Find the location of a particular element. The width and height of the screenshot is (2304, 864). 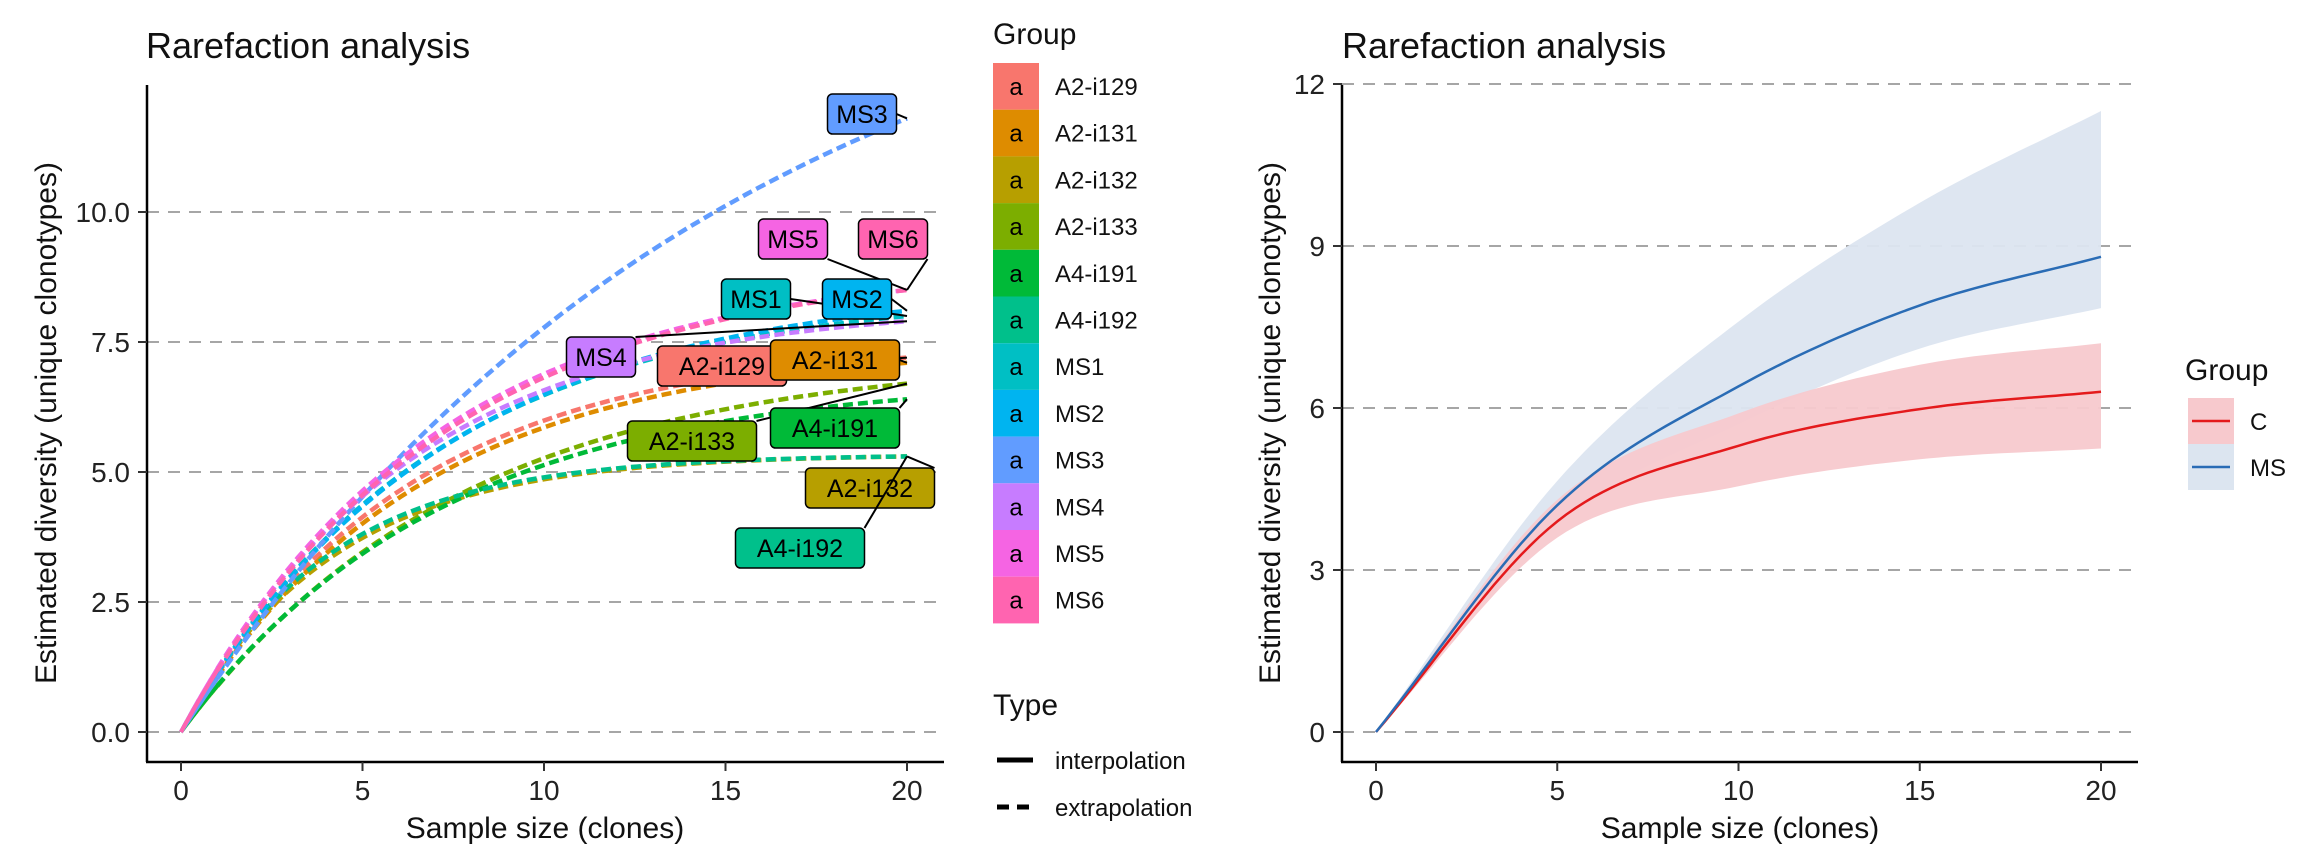

right-y-tick-label: 6 is located at coordinates (1317, 408).